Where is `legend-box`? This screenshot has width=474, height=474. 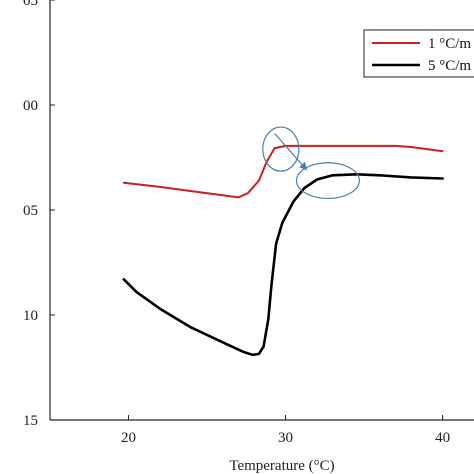
legend-box is located at coordinates (418, 53).